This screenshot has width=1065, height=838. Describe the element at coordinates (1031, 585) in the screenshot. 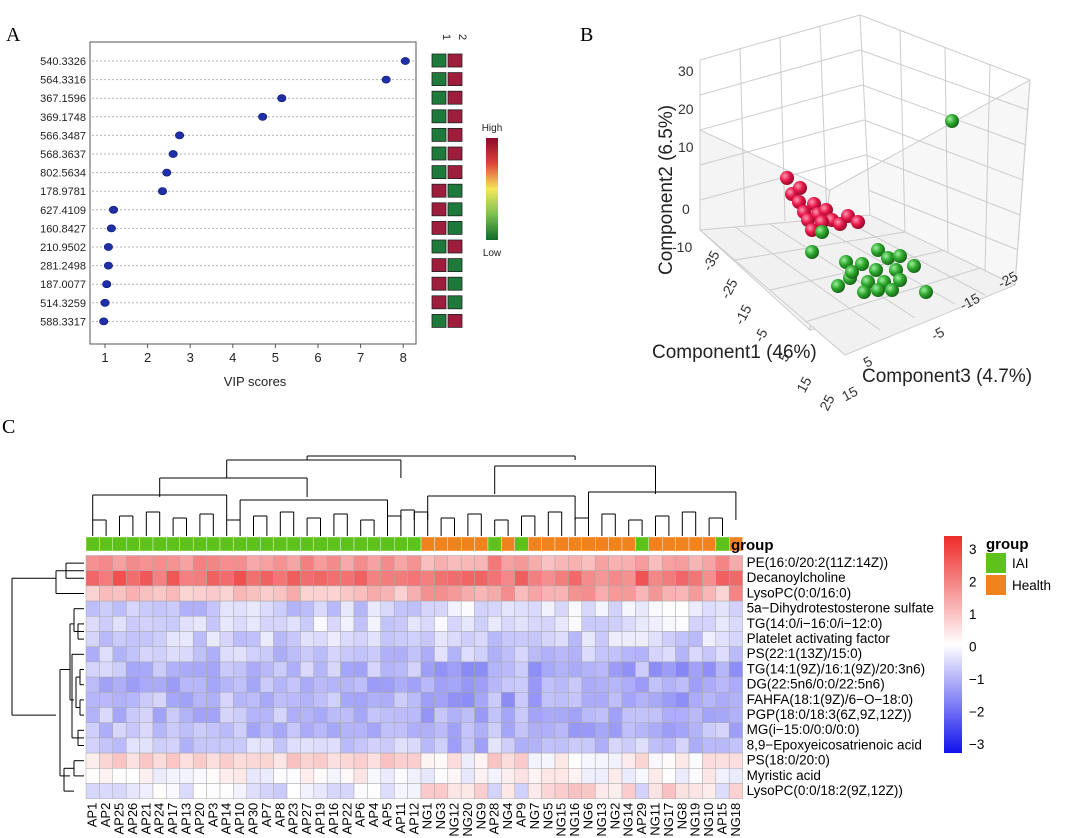

I see `legend-label-health: Health` at that location.